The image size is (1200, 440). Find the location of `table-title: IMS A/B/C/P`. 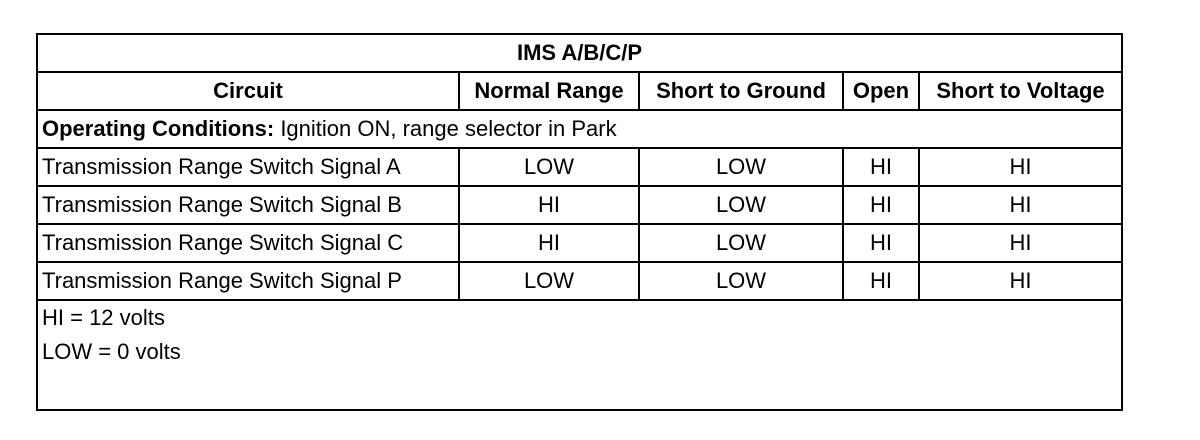

table-title: IMS A/B/C/P is located at coordinates (579, 53).